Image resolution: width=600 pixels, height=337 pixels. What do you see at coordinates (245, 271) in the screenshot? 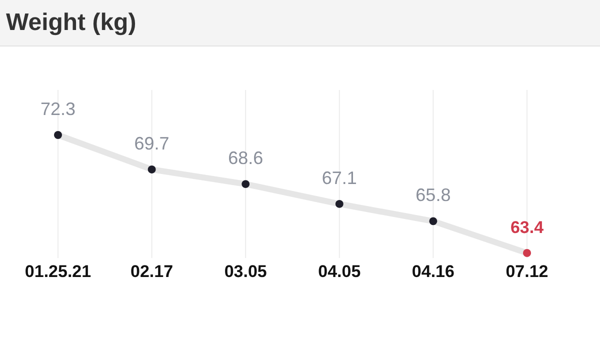
I see `x-tick-label: 03.05` at bounding box center [245, 271].